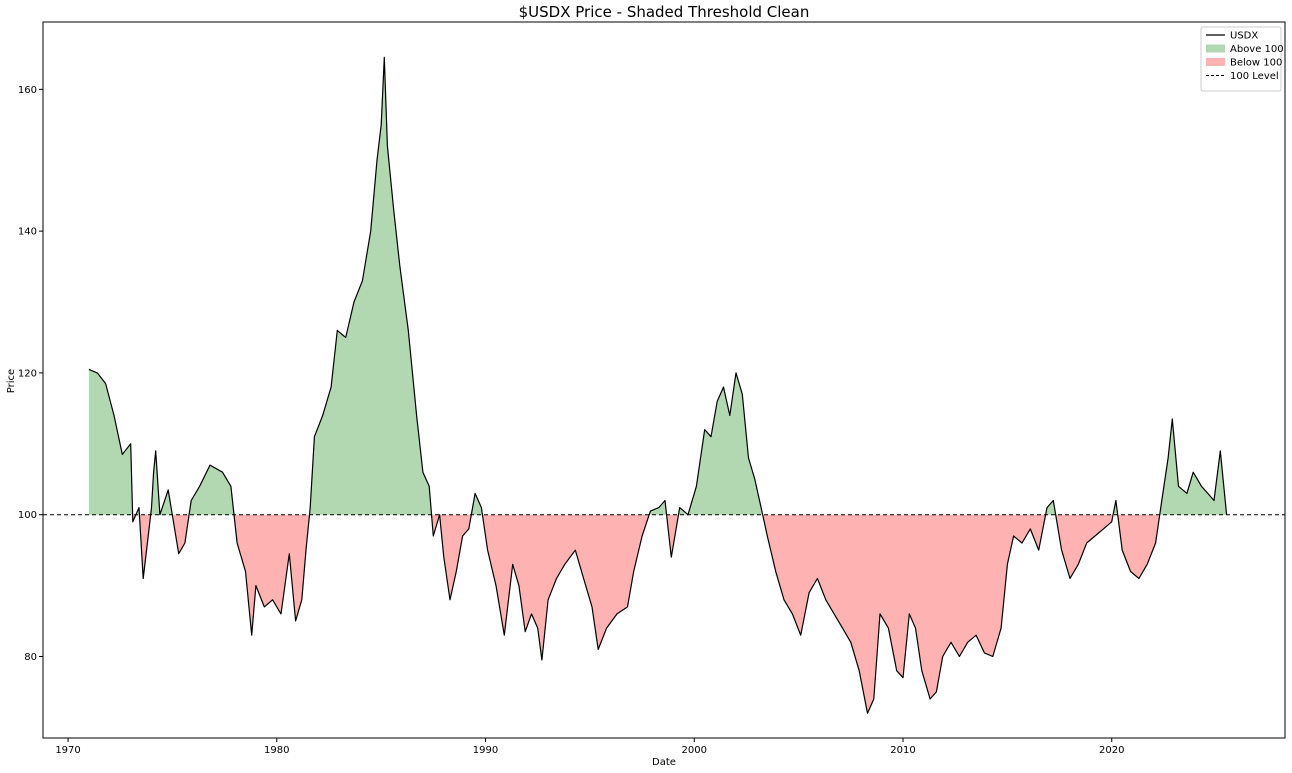 This screenshot has height=773, width=1292. I want to click on x-tick-label: 2020, so click(1111, 750).